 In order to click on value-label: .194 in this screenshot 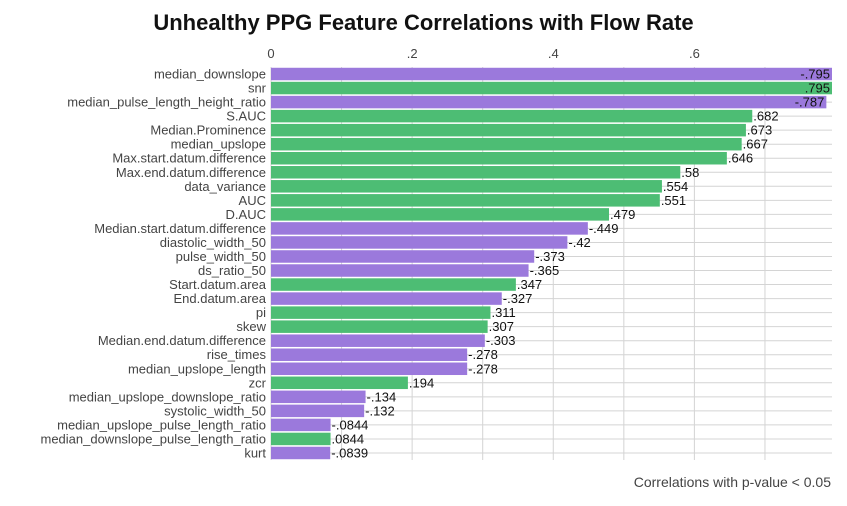, I will do `click(421, 382)`.